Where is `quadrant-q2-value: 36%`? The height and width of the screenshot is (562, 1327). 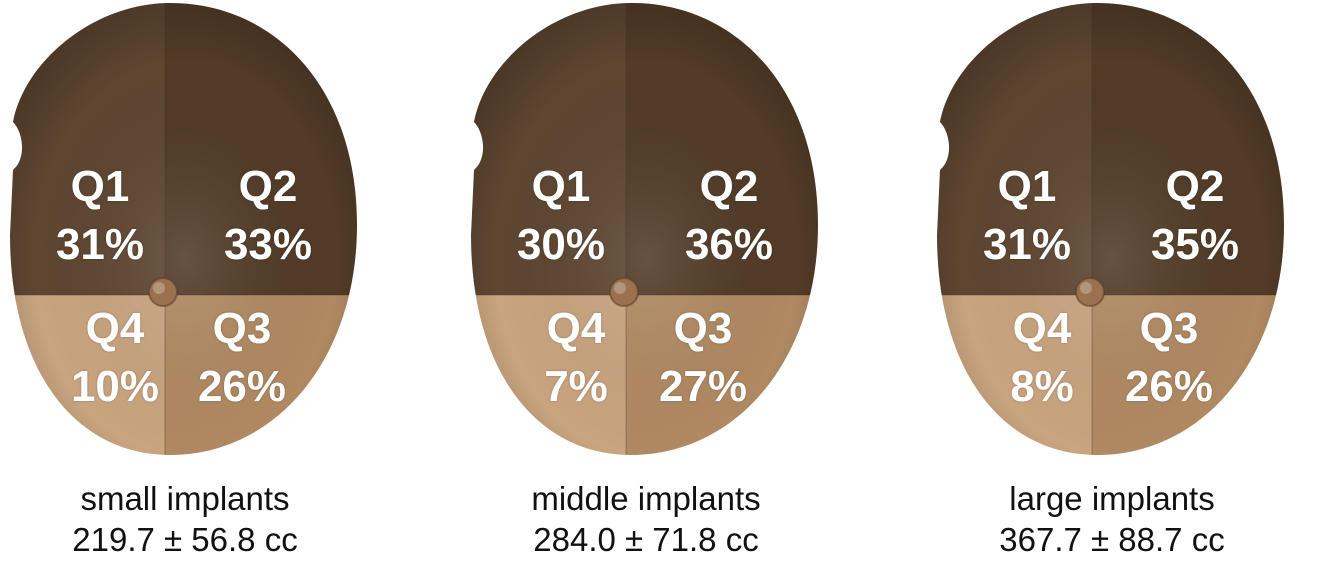
quadrant-q2-value: 36% is located at coordinates (729, 244).